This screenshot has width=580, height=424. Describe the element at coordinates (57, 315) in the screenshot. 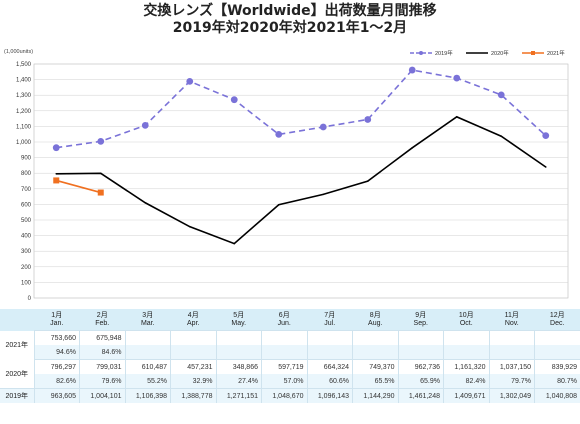

I see `month-label-jp: 1月` at that location.